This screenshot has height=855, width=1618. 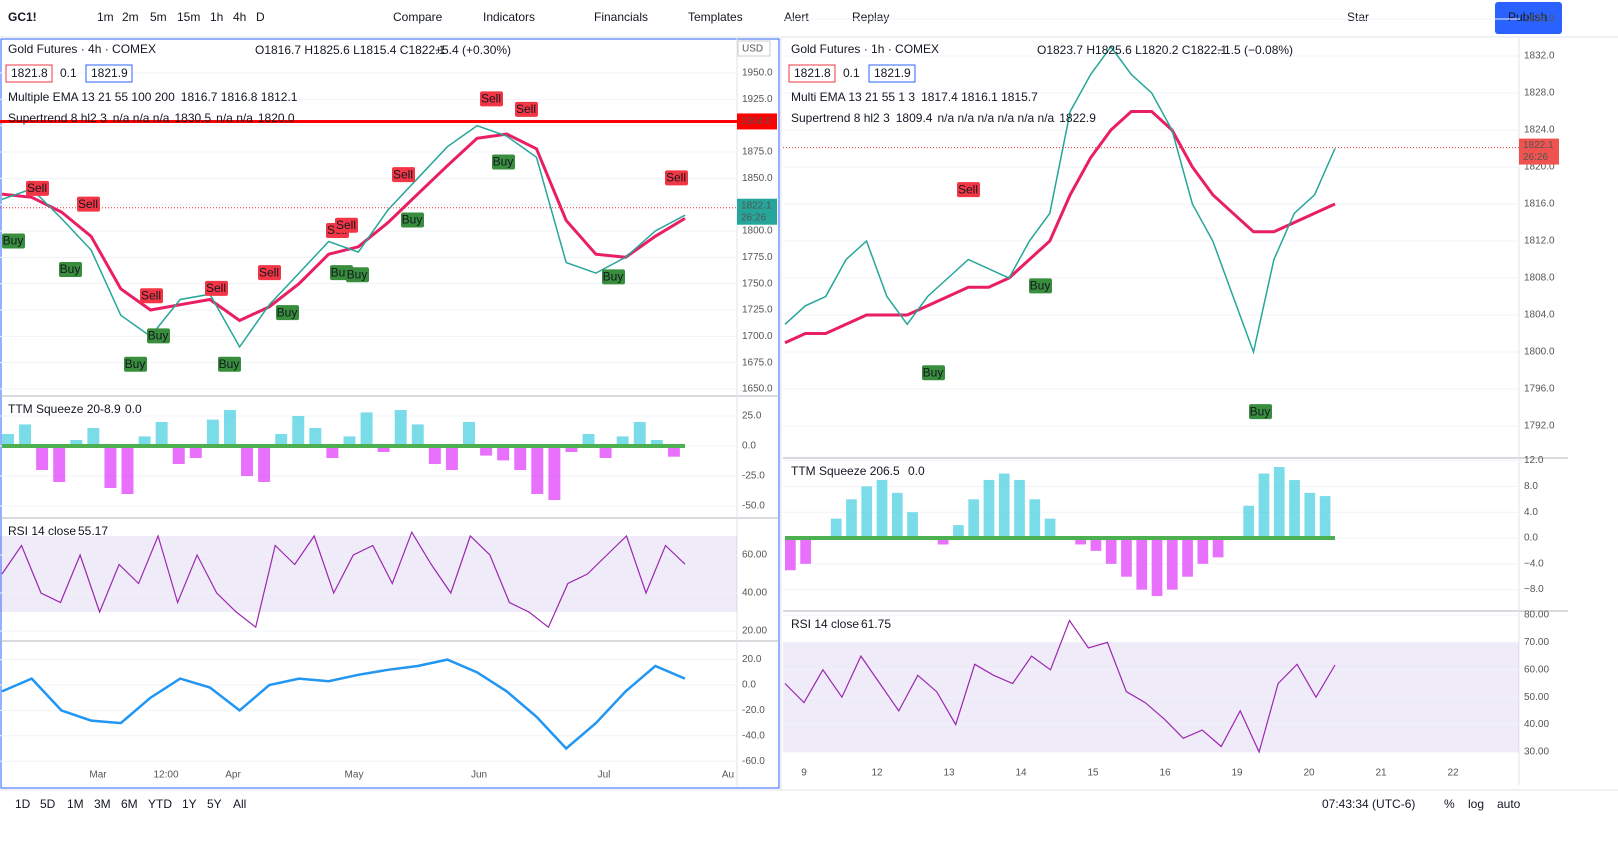 What do you see at coordinates (343, 227) in the screenshot?
I see `ema-line` at bounding box center [343, 227].